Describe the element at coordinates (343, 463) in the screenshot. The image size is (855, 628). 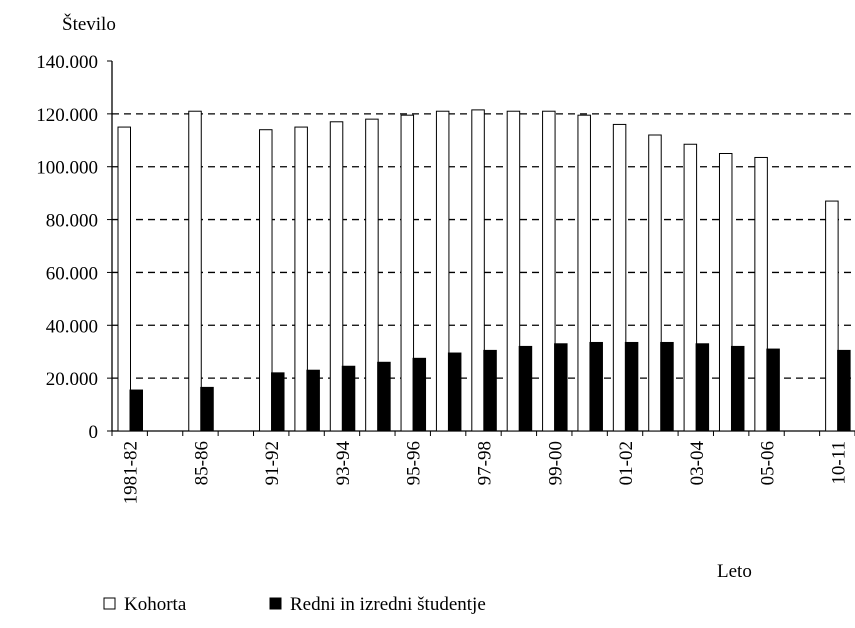
I see `x-tick-label: 93-94` at that location.